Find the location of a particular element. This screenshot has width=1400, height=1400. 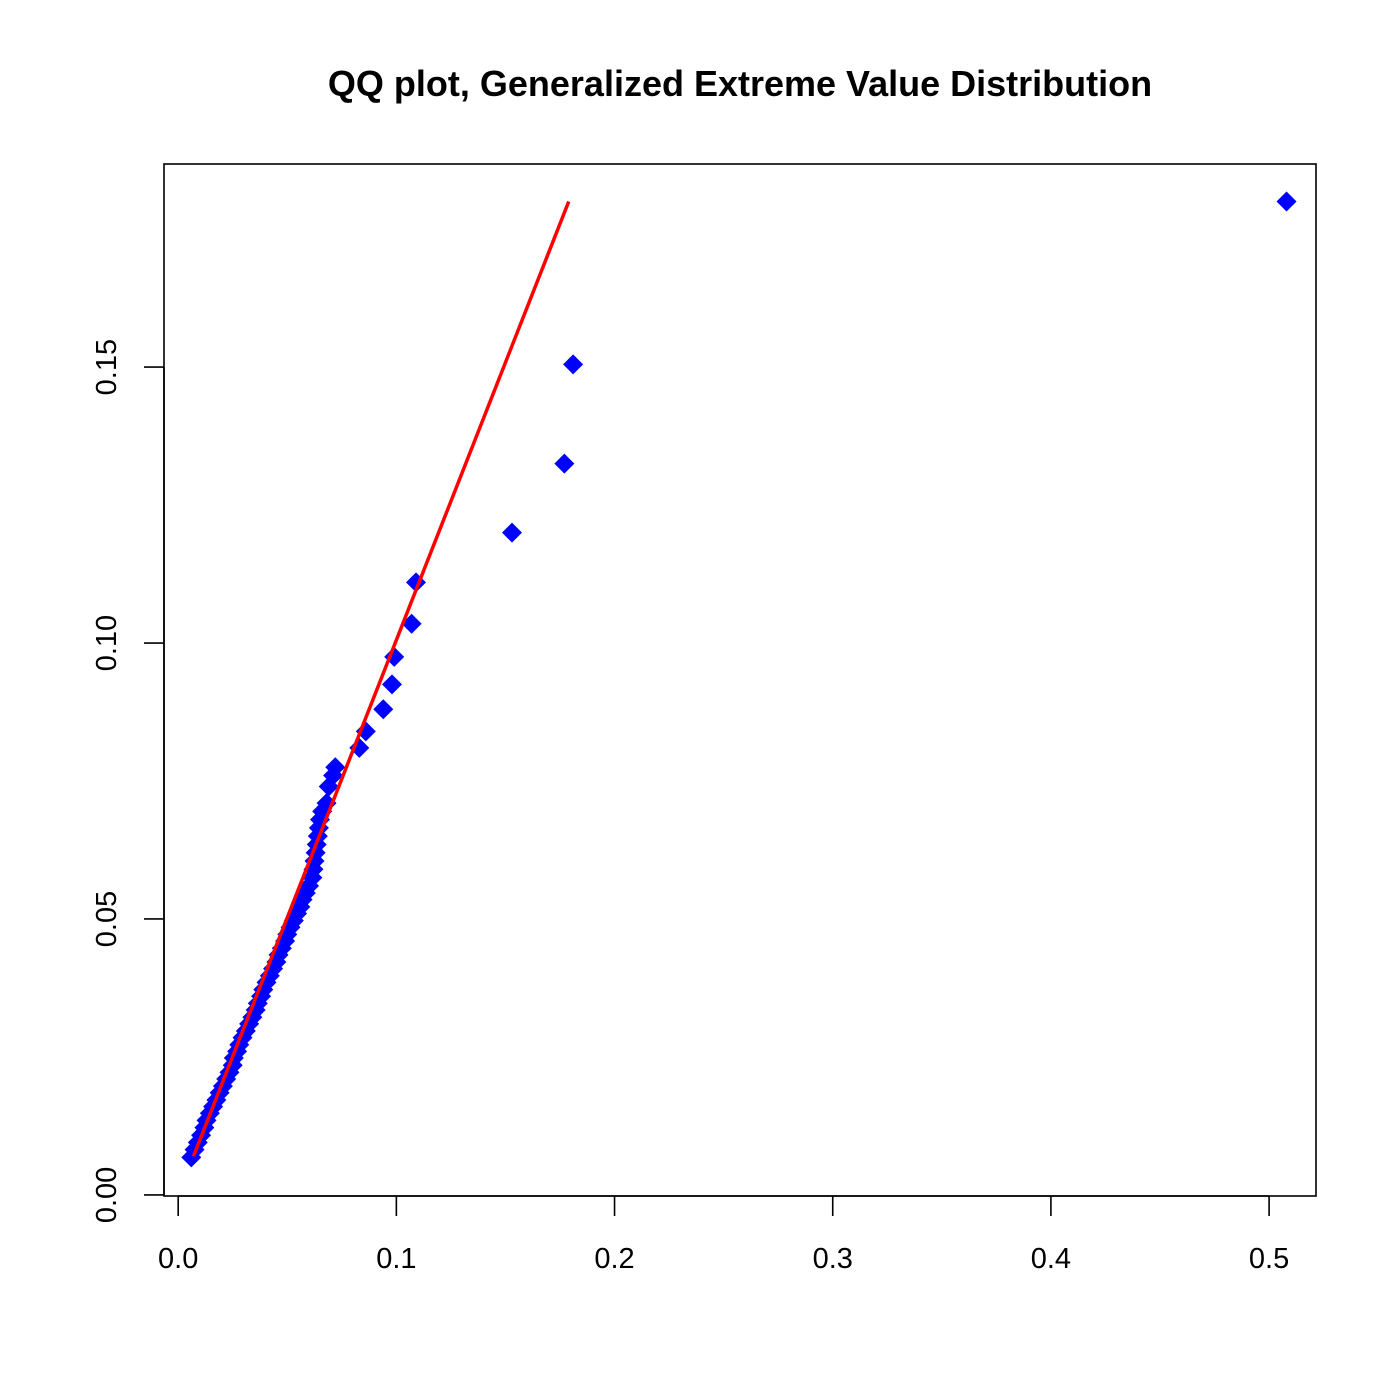

x-axis: 0.0 0.1 0.2 0.3 0.4 0.5 is located at coordinates (723, 1235).